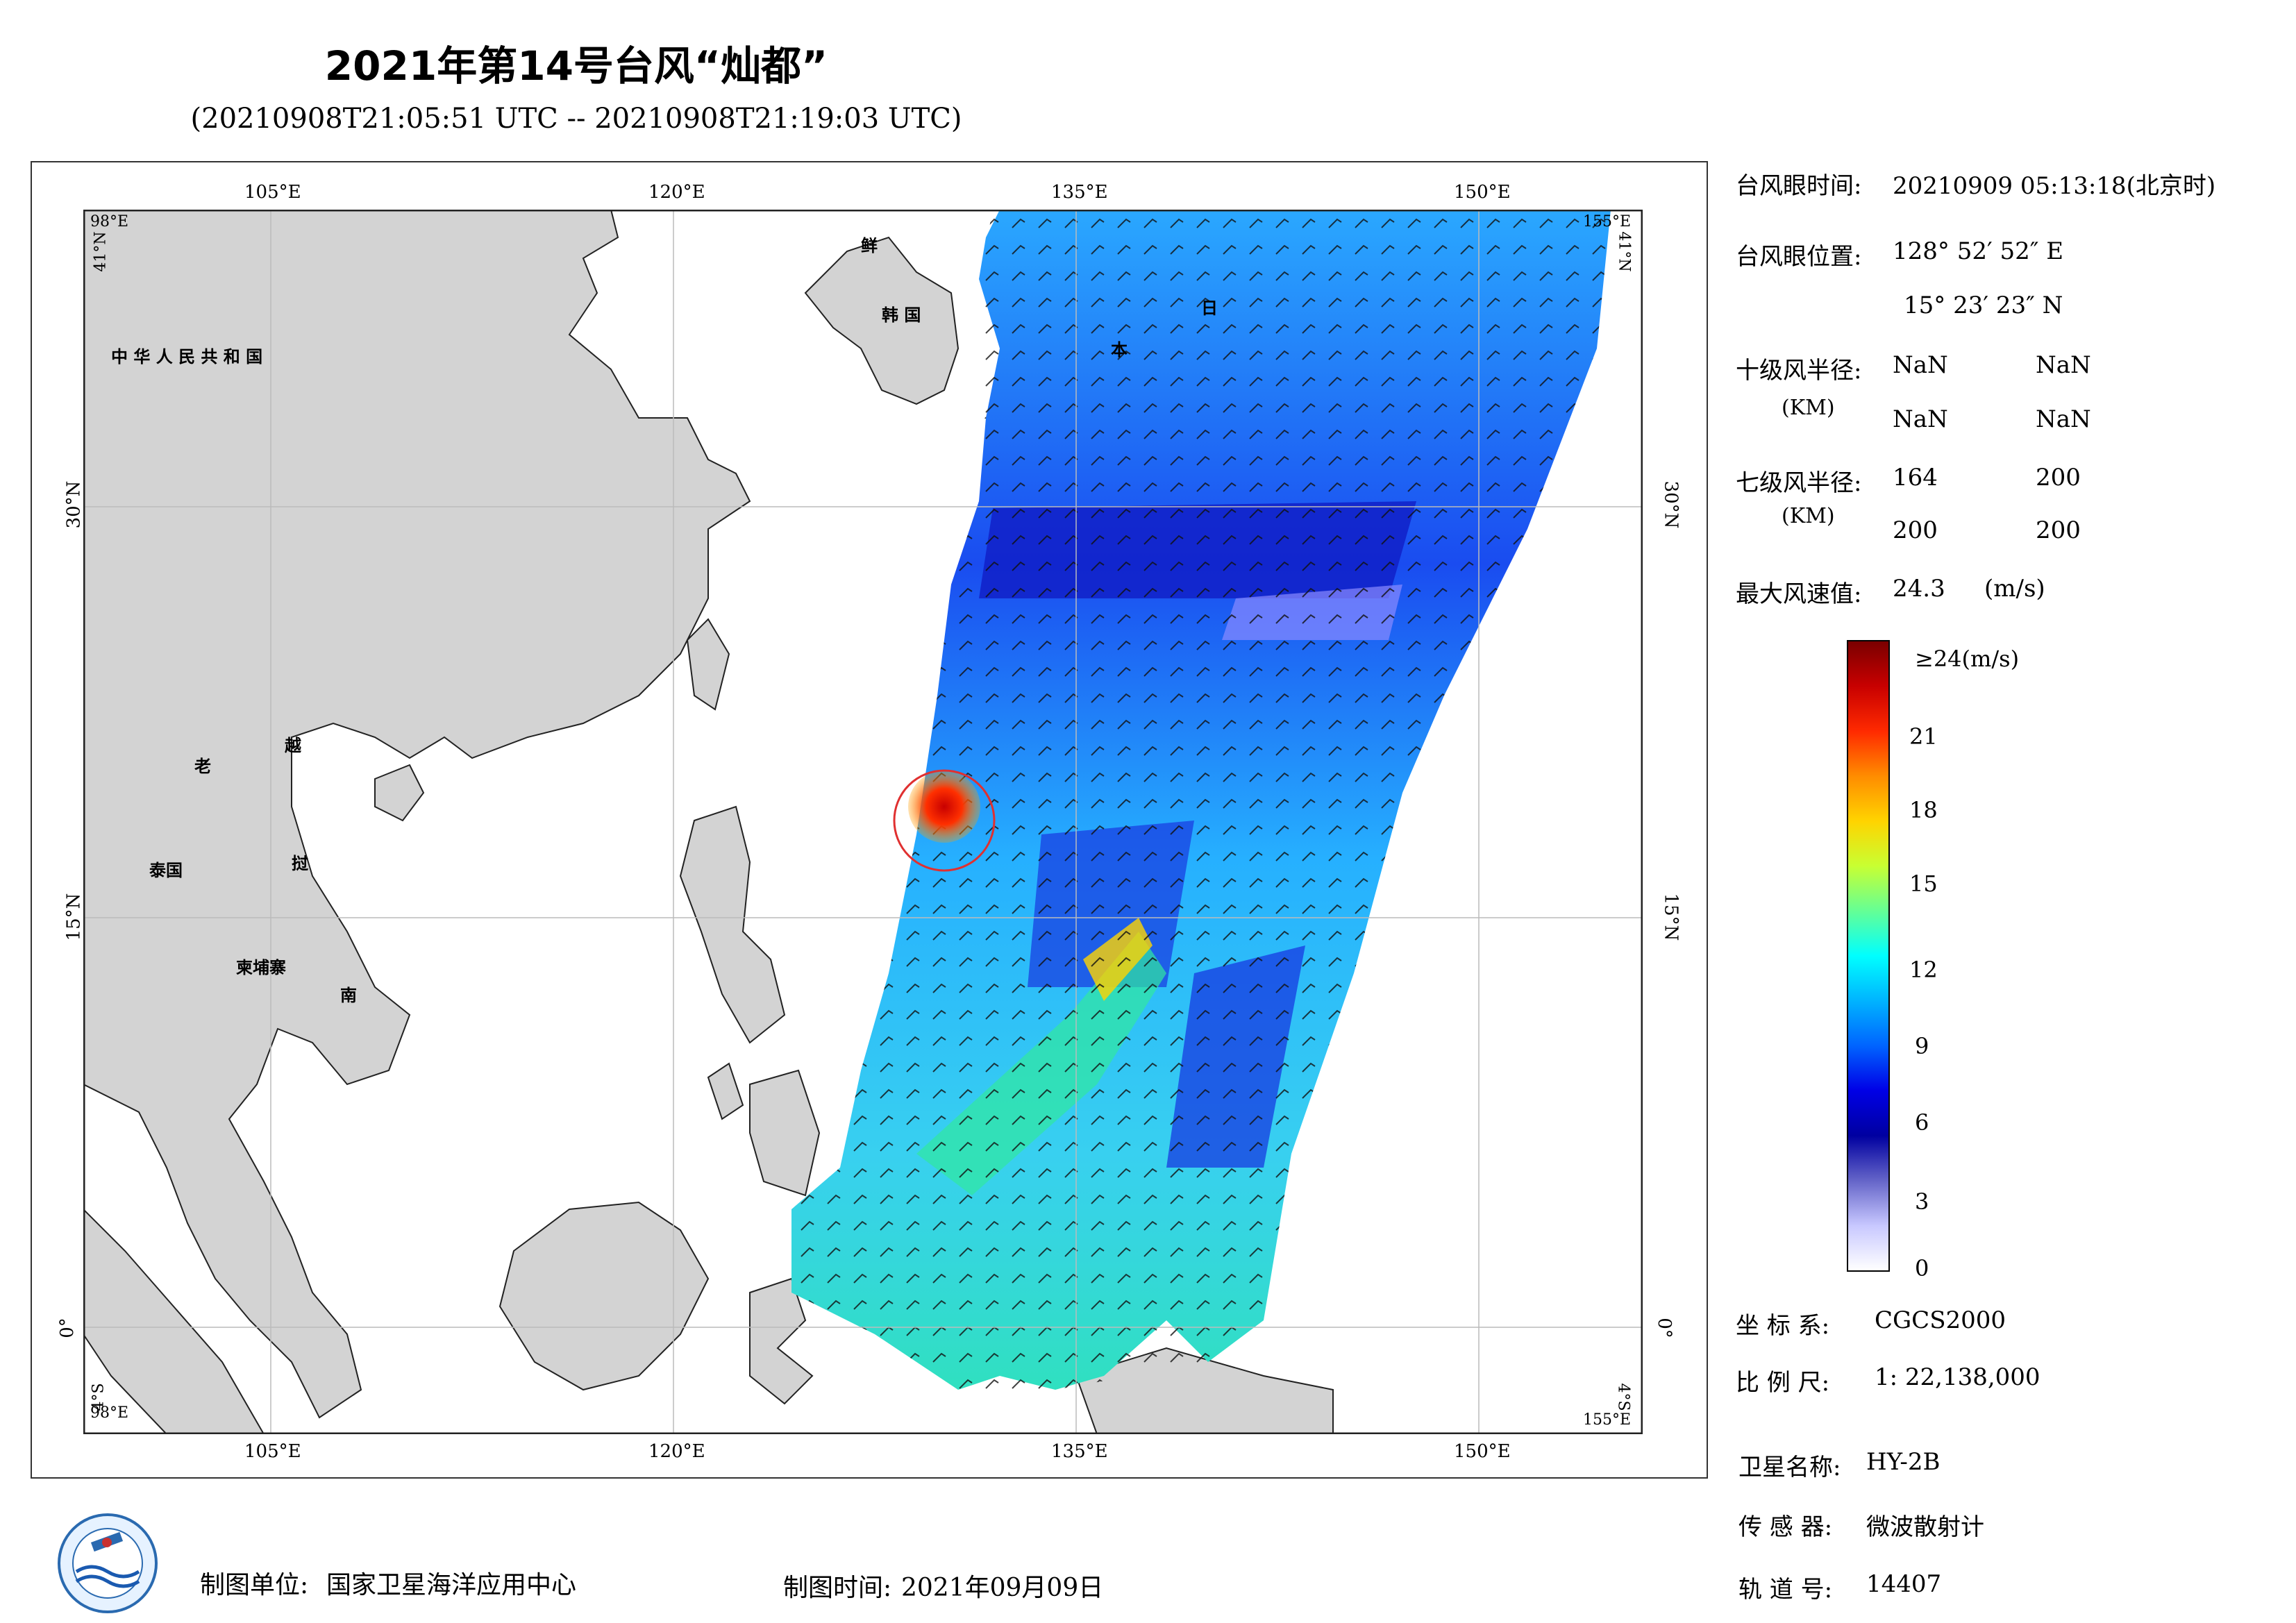 The width and height of the screenshot is (2296, 1623). I want to click on eye-time-label: 台风眼时间:, so click(1799, 186).